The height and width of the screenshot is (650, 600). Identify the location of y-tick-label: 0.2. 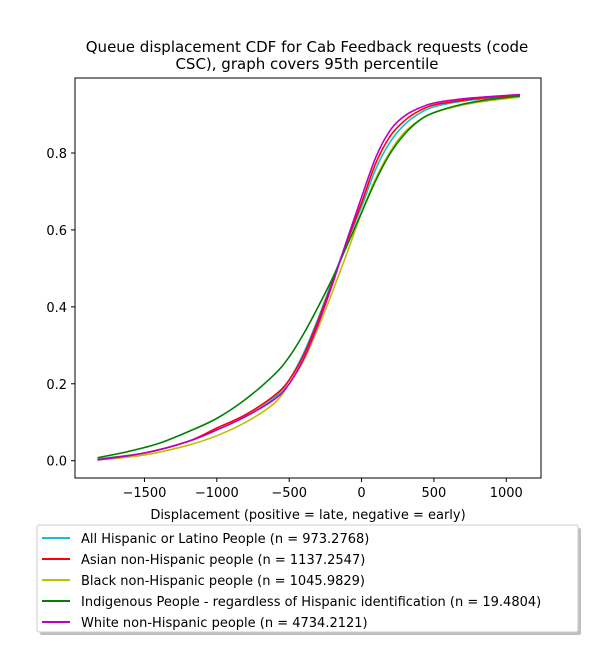
(56, 385).